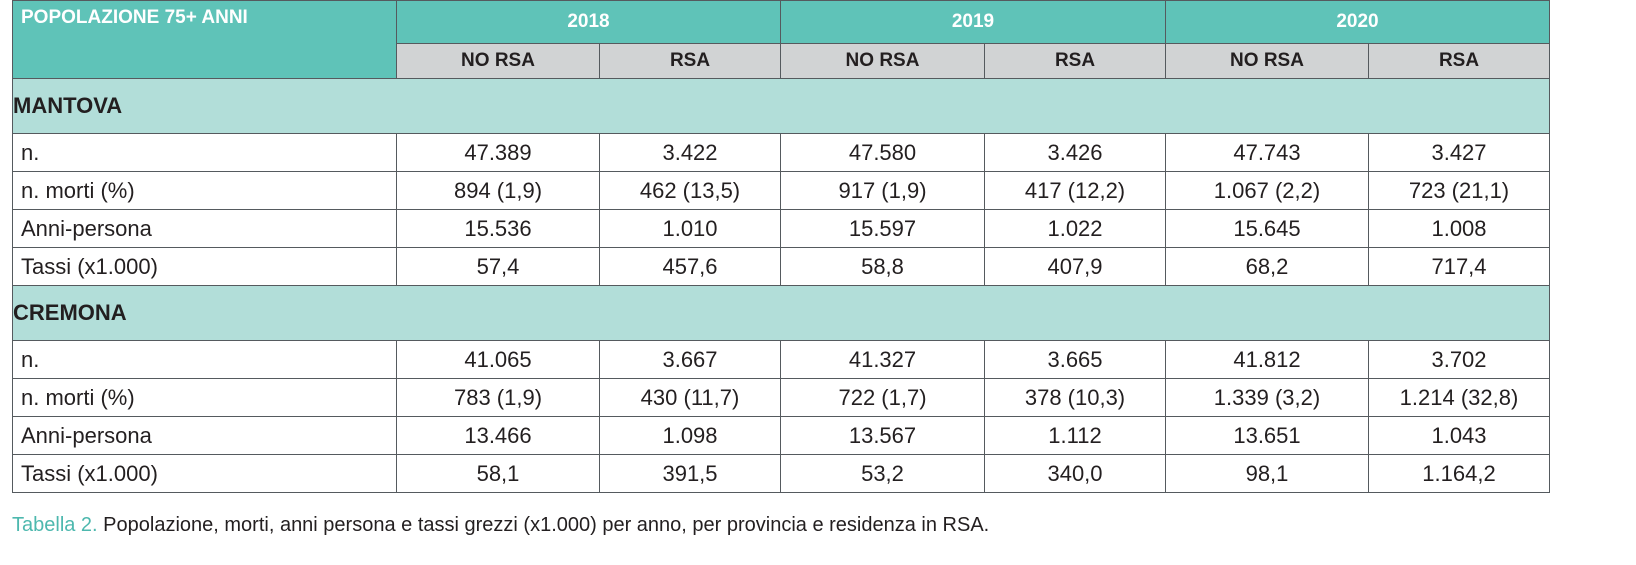 The width and height of the screenshot is (1636, 565). Describe the element at coordinates (498, 266) in the screenshot. I see `table-cell: 57,4` at that location.